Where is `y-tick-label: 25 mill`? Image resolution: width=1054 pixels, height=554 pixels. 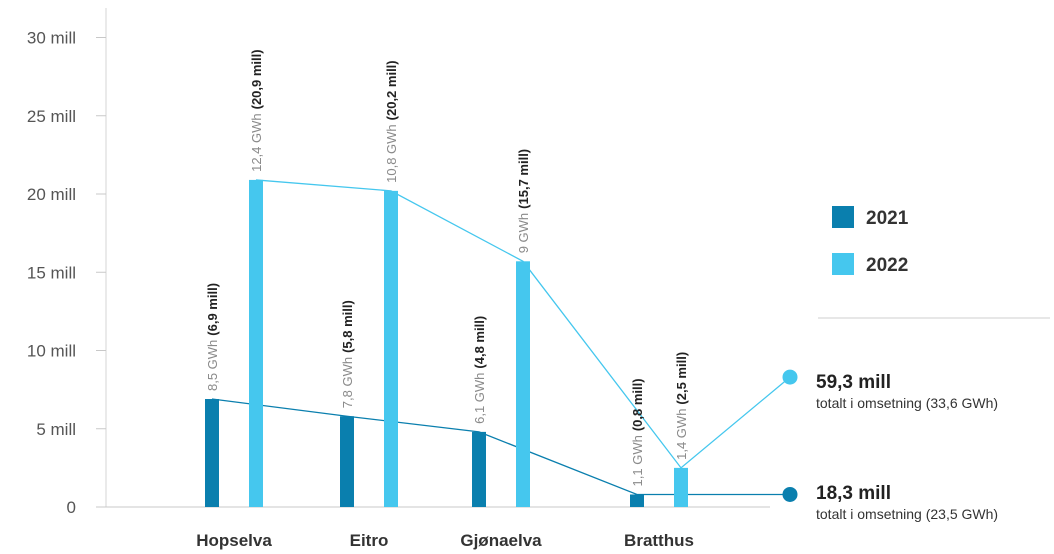 y-tick-label: 25 mill is located at coordinates (51, 116).